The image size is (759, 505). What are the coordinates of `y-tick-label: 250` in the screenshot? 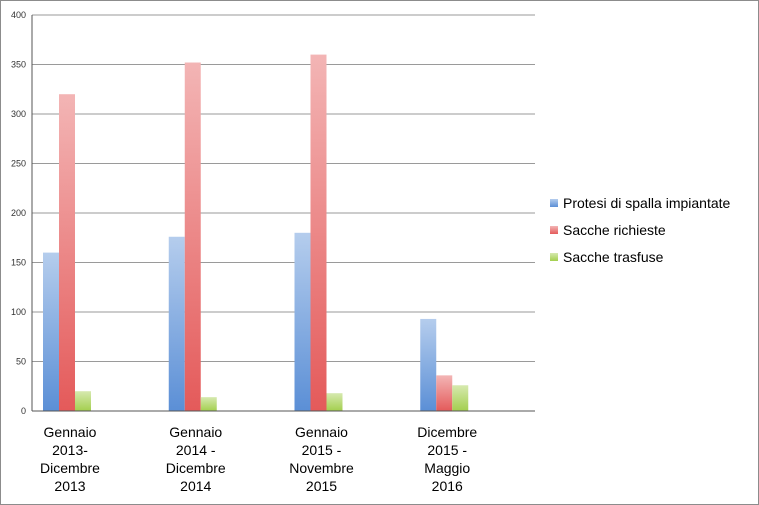 It's located at (18, 164).